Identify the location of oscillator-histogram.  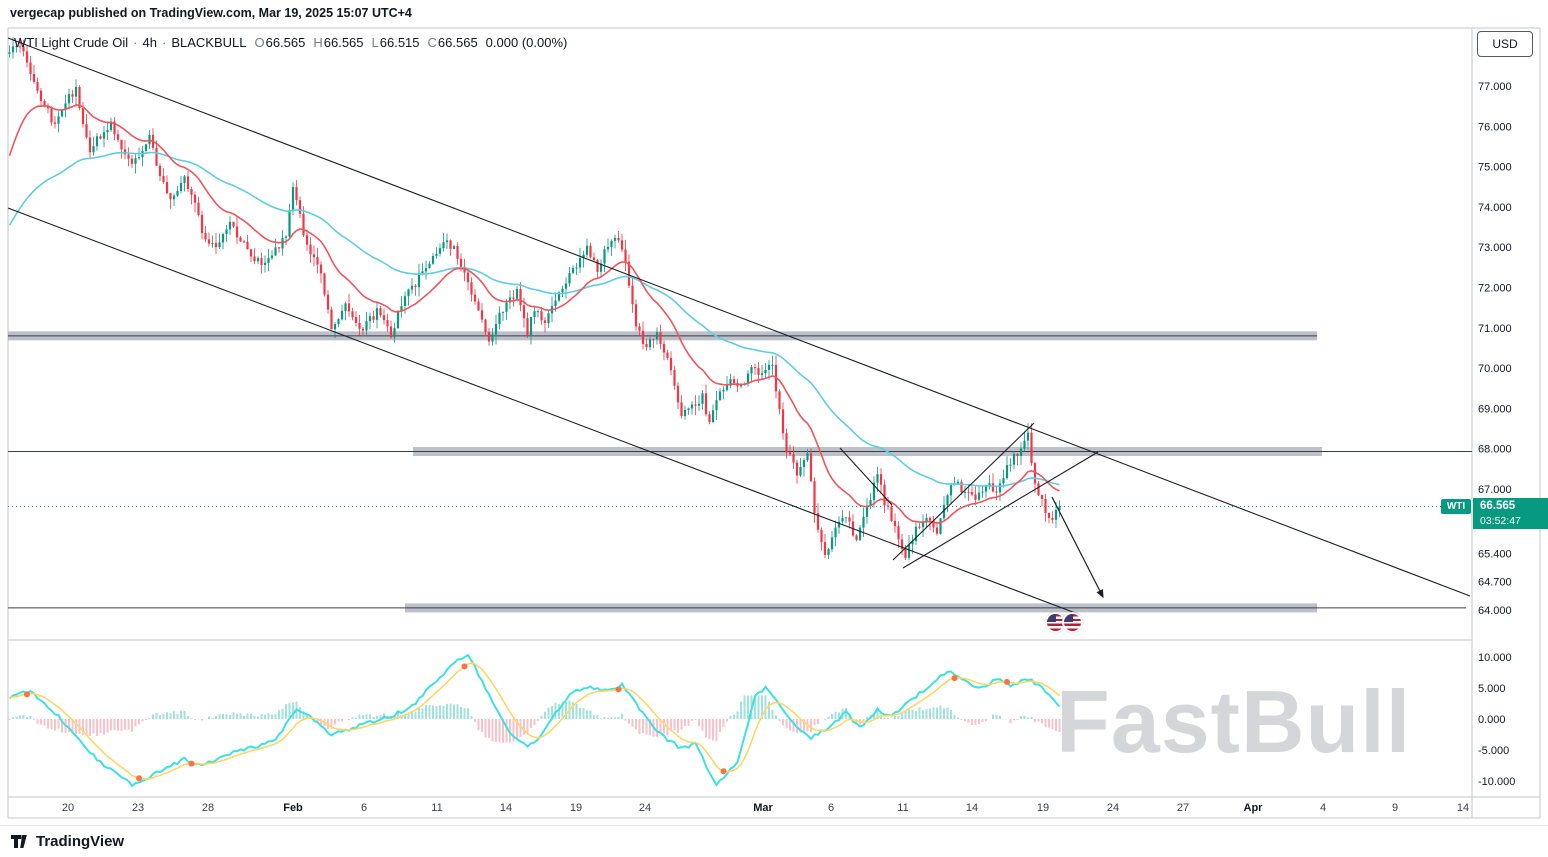
(534, 719).